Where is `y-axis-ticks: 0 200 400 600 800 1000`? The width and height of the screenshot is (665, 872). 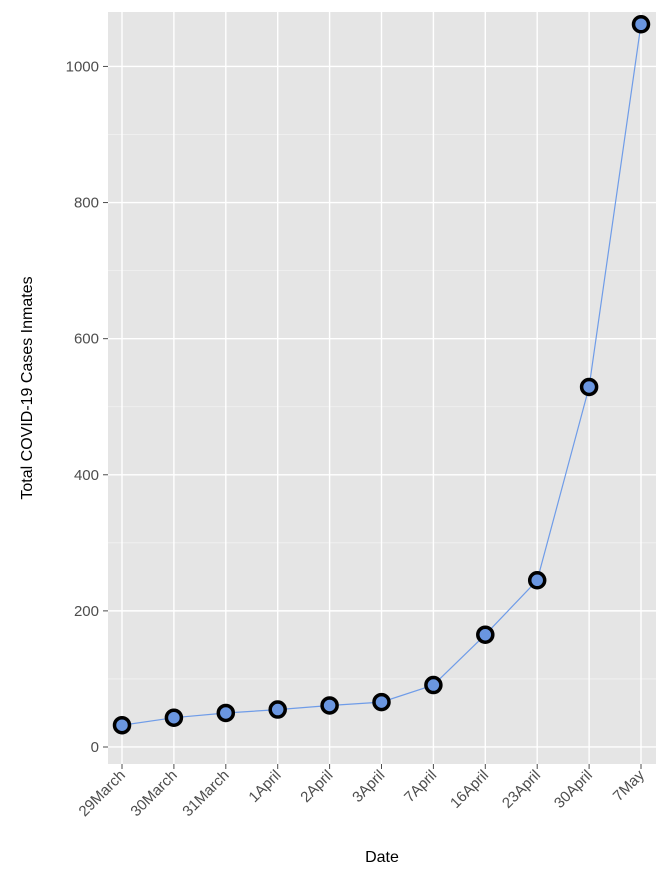 y-axis-ticks: 0 200 400 600 800 1000 is located at coordinates (87, 407).